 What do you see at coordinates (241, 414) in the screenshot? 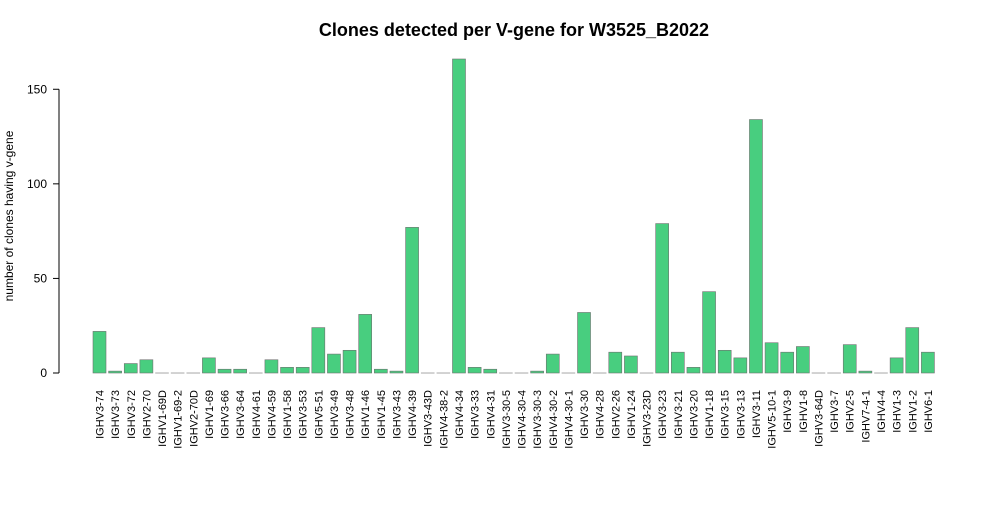
I see `x-tick-label: IGHV3-64` at bounding box center [241, 414].